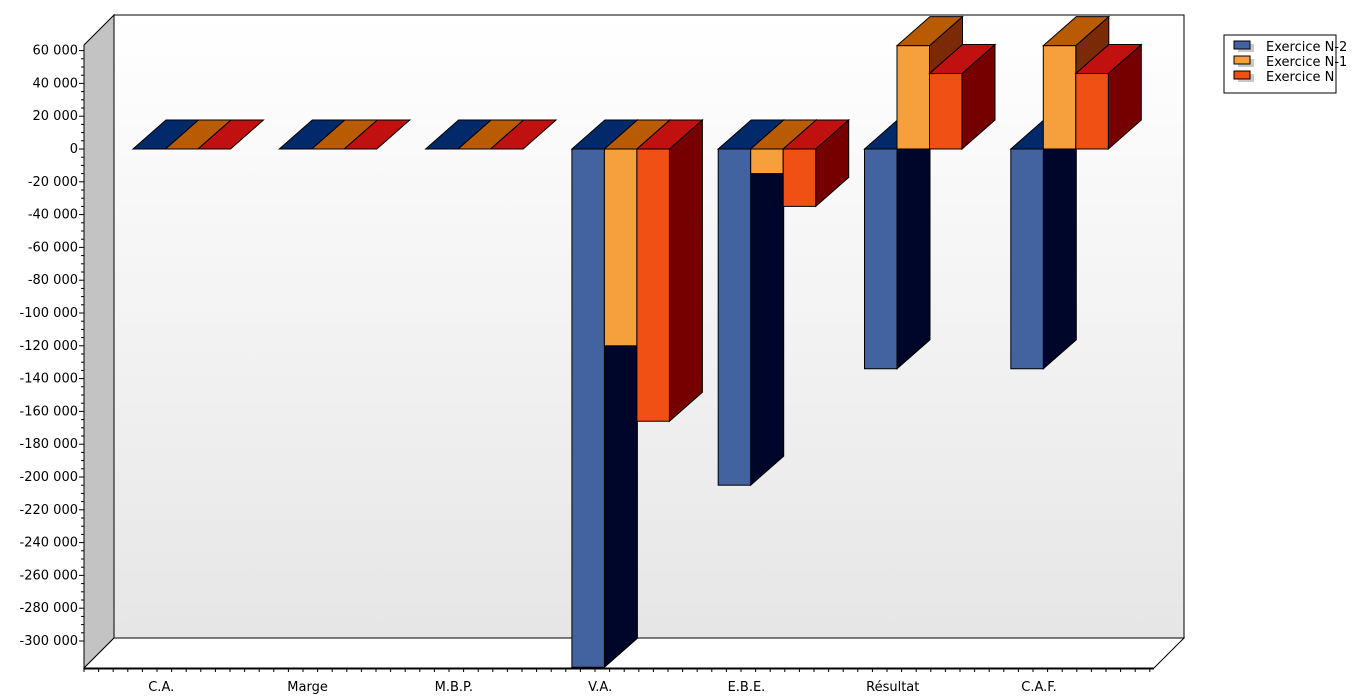 The image size is (1367, 696). What do you see at coordinates (74, 149) in the screenshot?
I see `y-tick-label: 0` at bounding box center [74, 149].